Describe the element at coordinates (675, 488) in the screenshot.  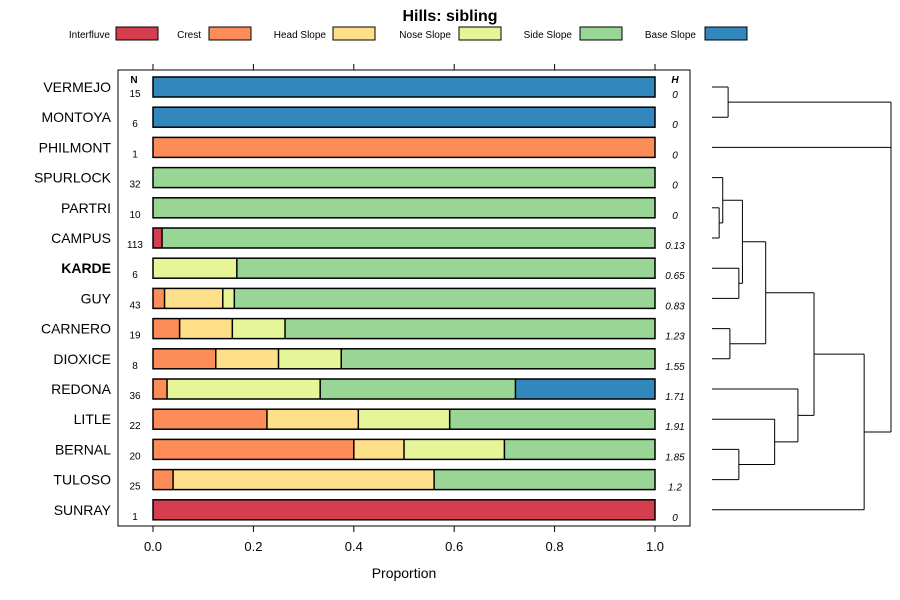
I see `h-label: 1.2` at that location.